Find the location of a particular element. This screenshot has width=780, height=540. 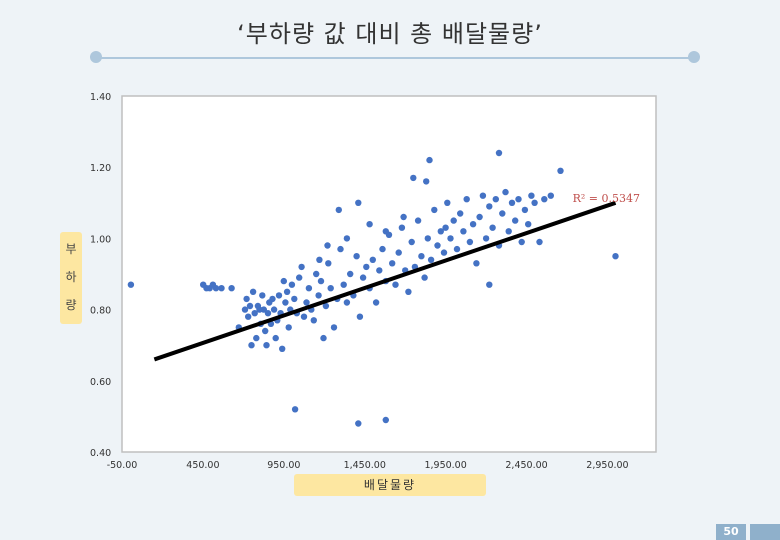

y-tick-label: 1.00 is located at coordinates (100, 239).